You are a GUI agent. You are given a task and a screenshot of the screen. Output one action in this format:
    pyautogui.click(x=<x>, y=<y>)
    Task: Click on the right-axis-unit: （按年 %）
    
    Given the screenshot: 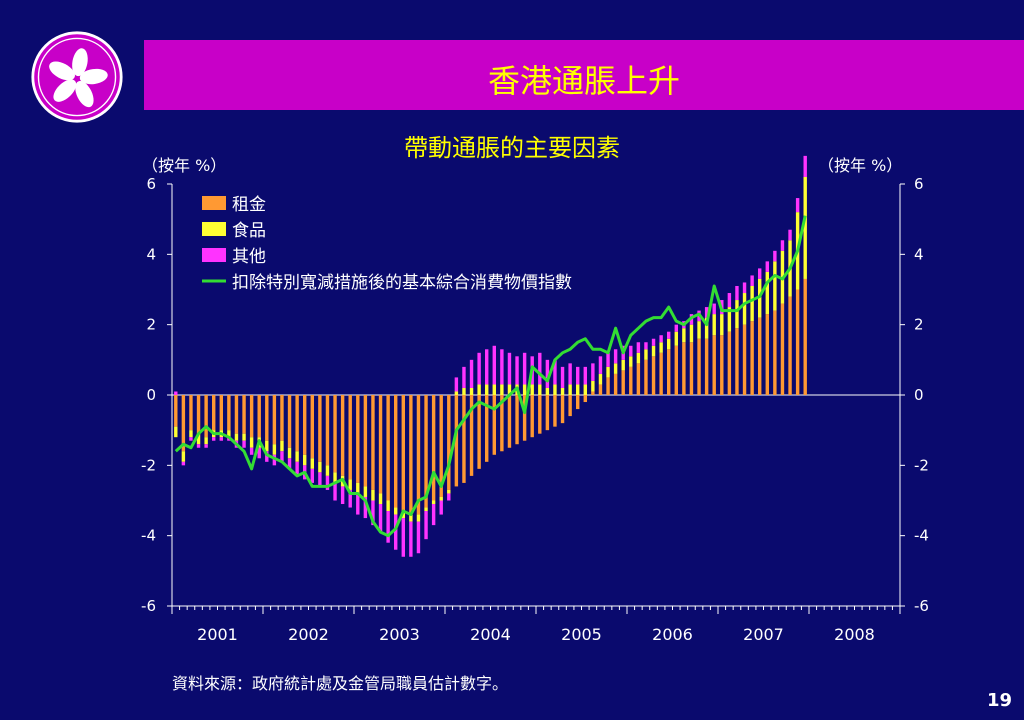 What is the action you would take?
    pyautogui.click(x=860, y=165)
    